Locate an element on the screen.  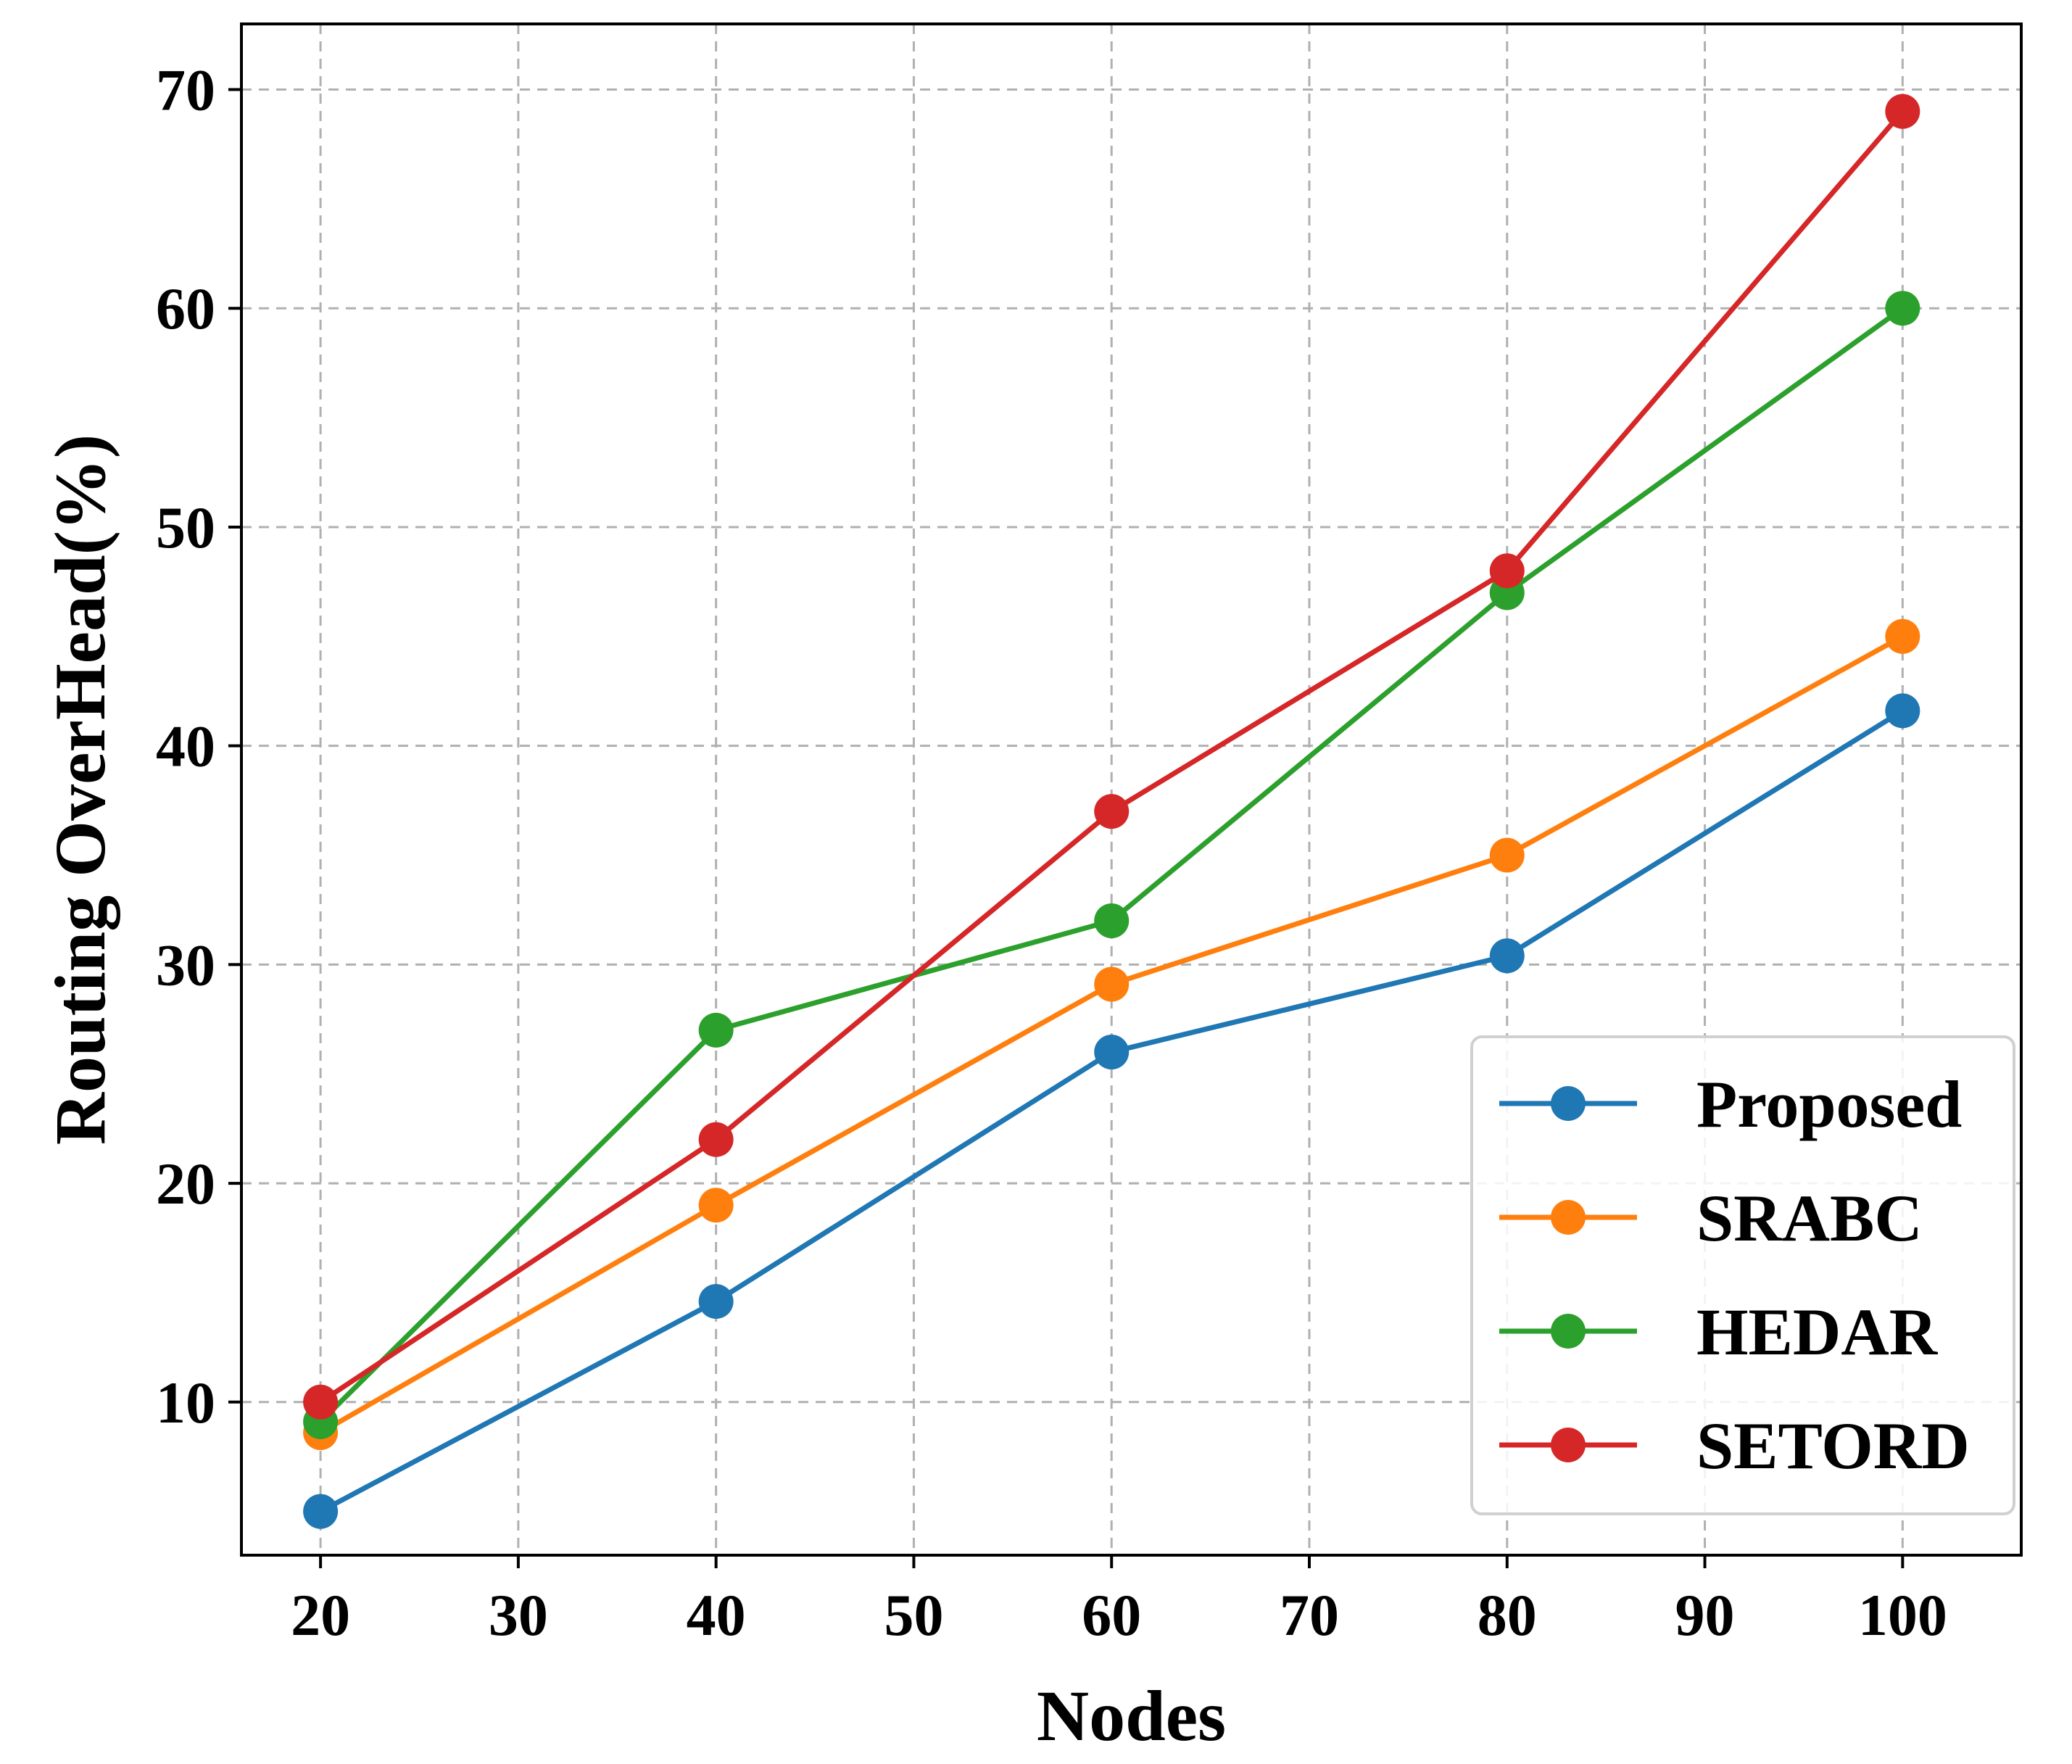
y-tick-label: 20 is located at coordinates (185, 1184).